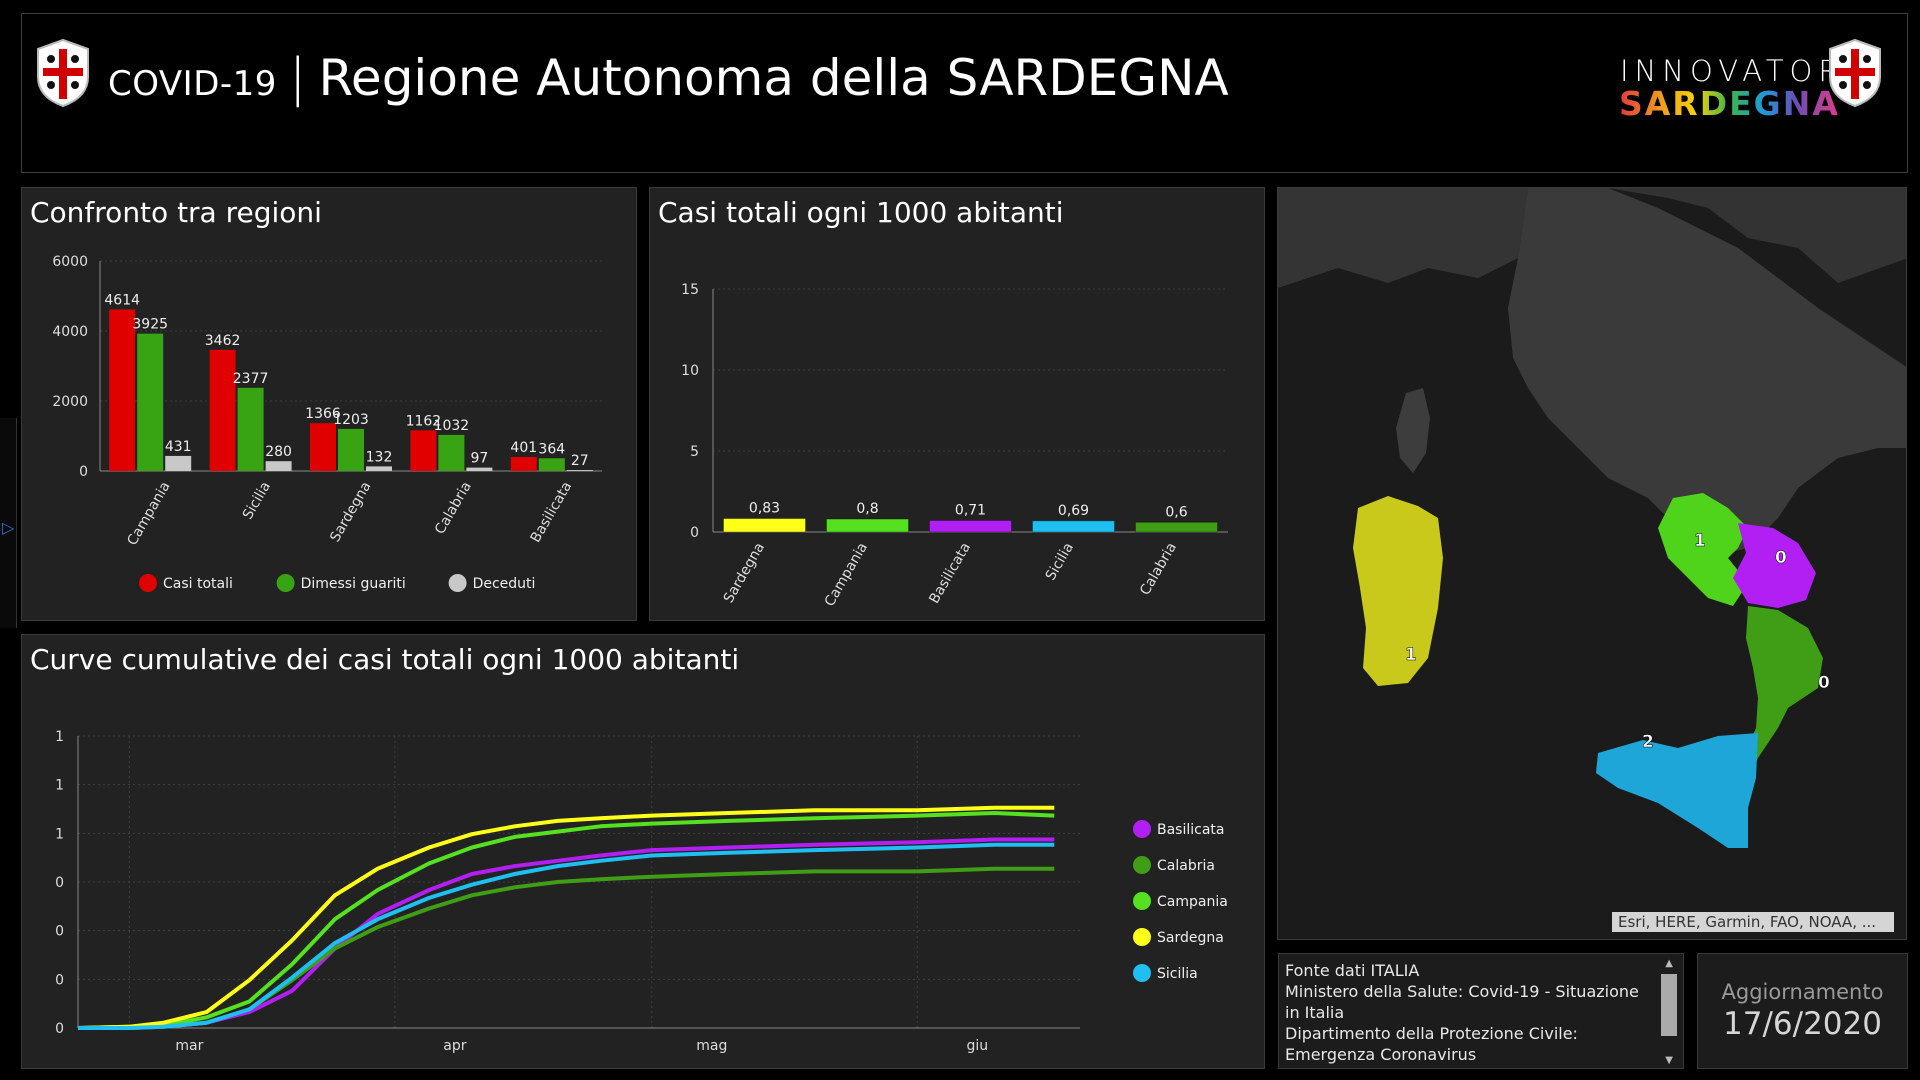 The image size is (1920, 1080). I want to click on legend-label: Deceduti, so click(504, 584).